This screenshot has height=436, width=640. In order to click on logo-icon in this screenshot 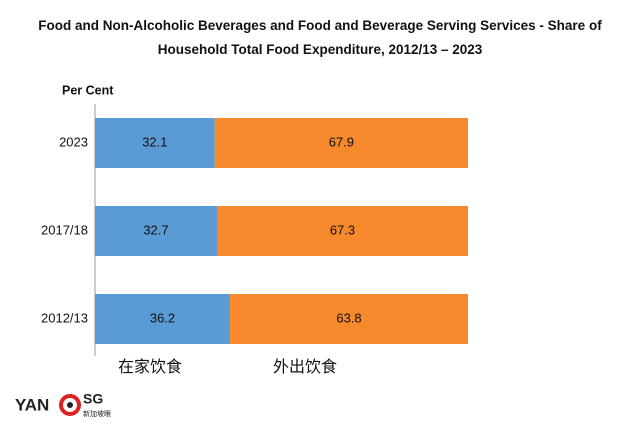, I will do `click(70, 405)`.